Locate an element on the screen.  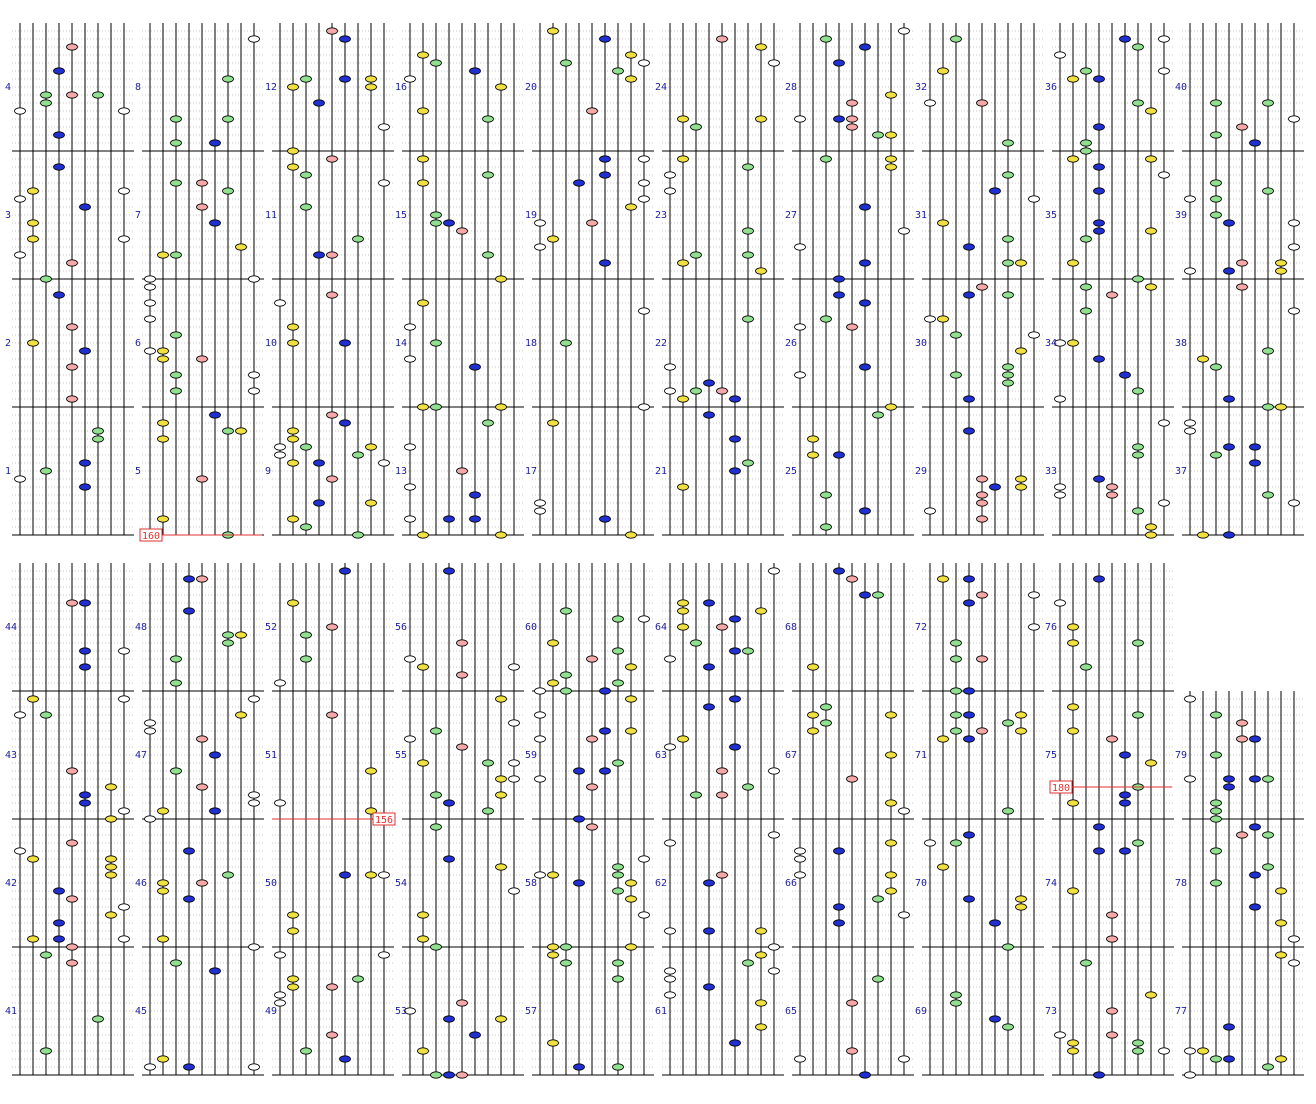
measure-number: 27 is located at coordinates (791, 215).